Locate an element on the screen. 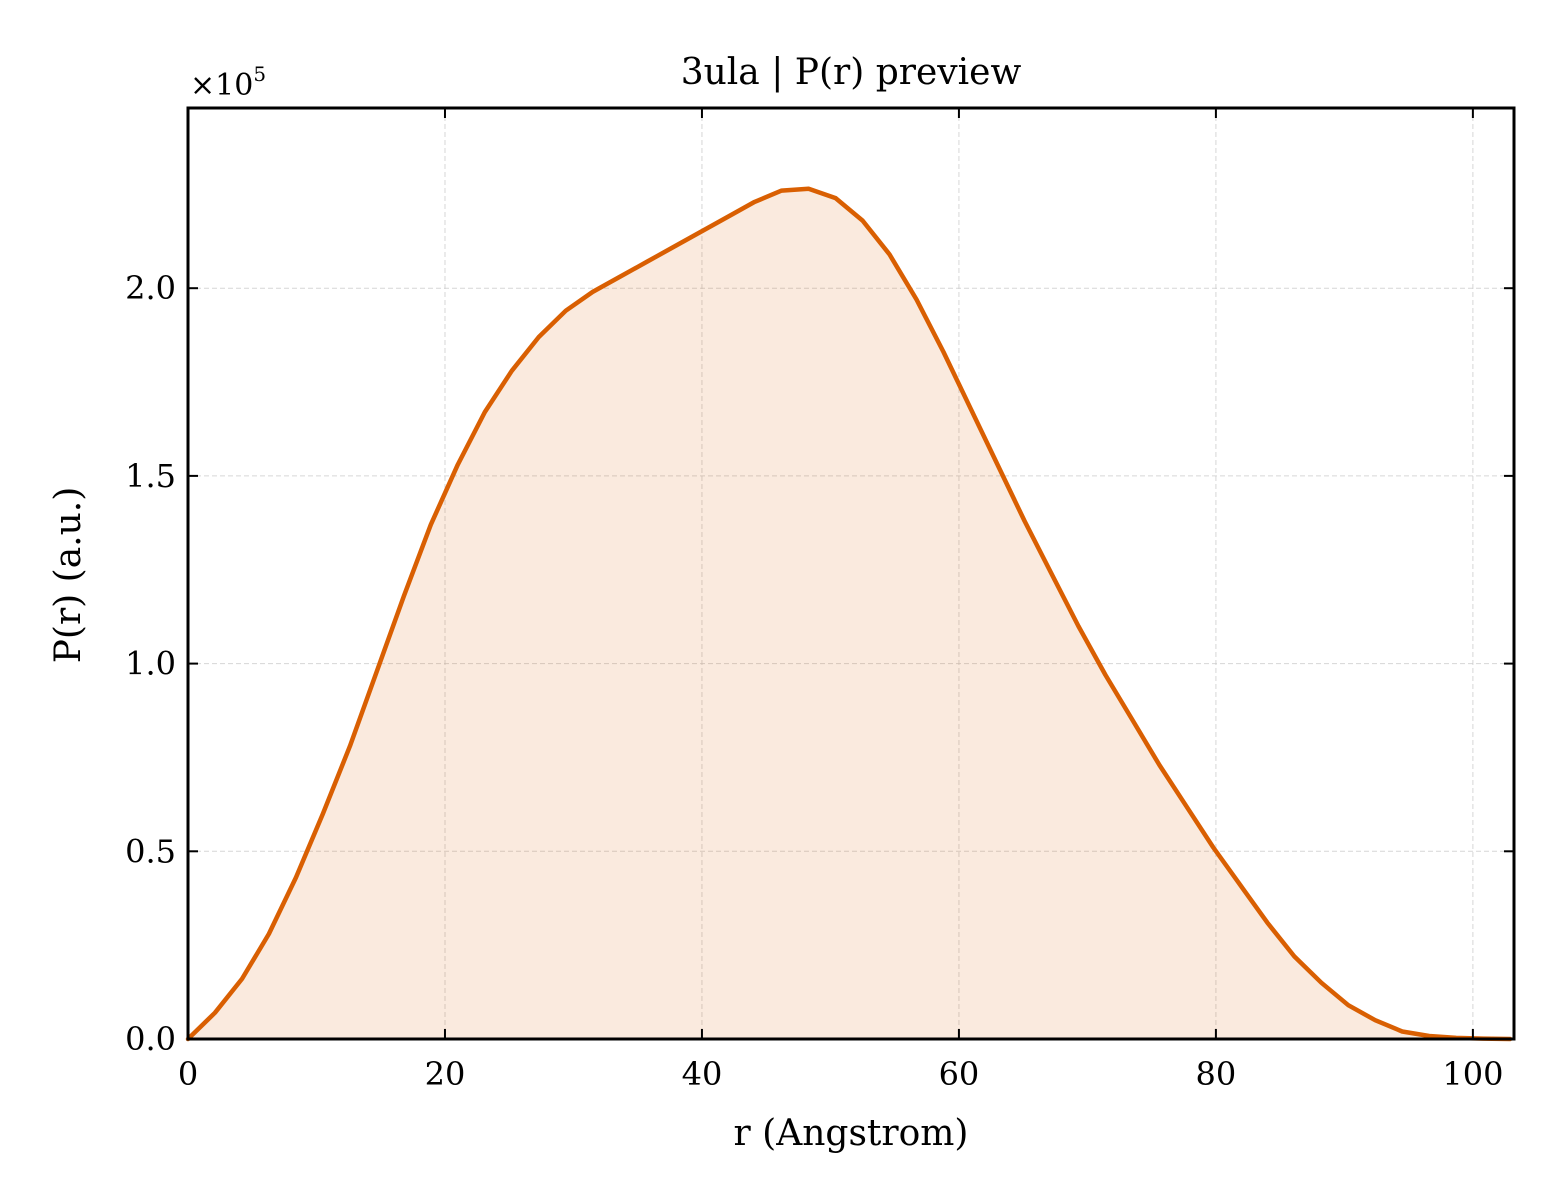 The height and width of the screenshot is (1204, 1560). x-tick-label: 0 is located at coordinates (188, 1074).